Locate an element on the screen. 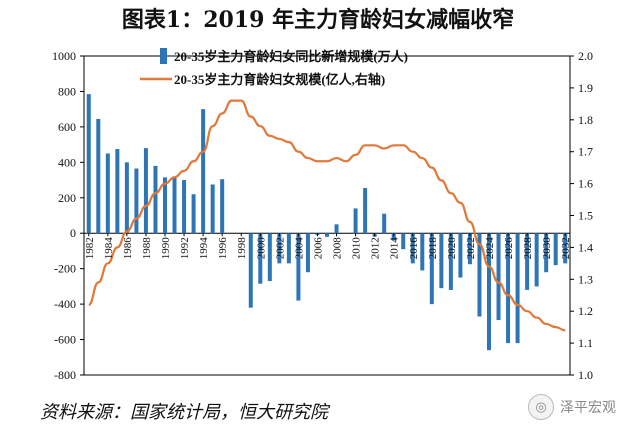 Image resolution: width=636 pixels, height=427 pixels. bar-2014 is located at coordinates (393, 237).